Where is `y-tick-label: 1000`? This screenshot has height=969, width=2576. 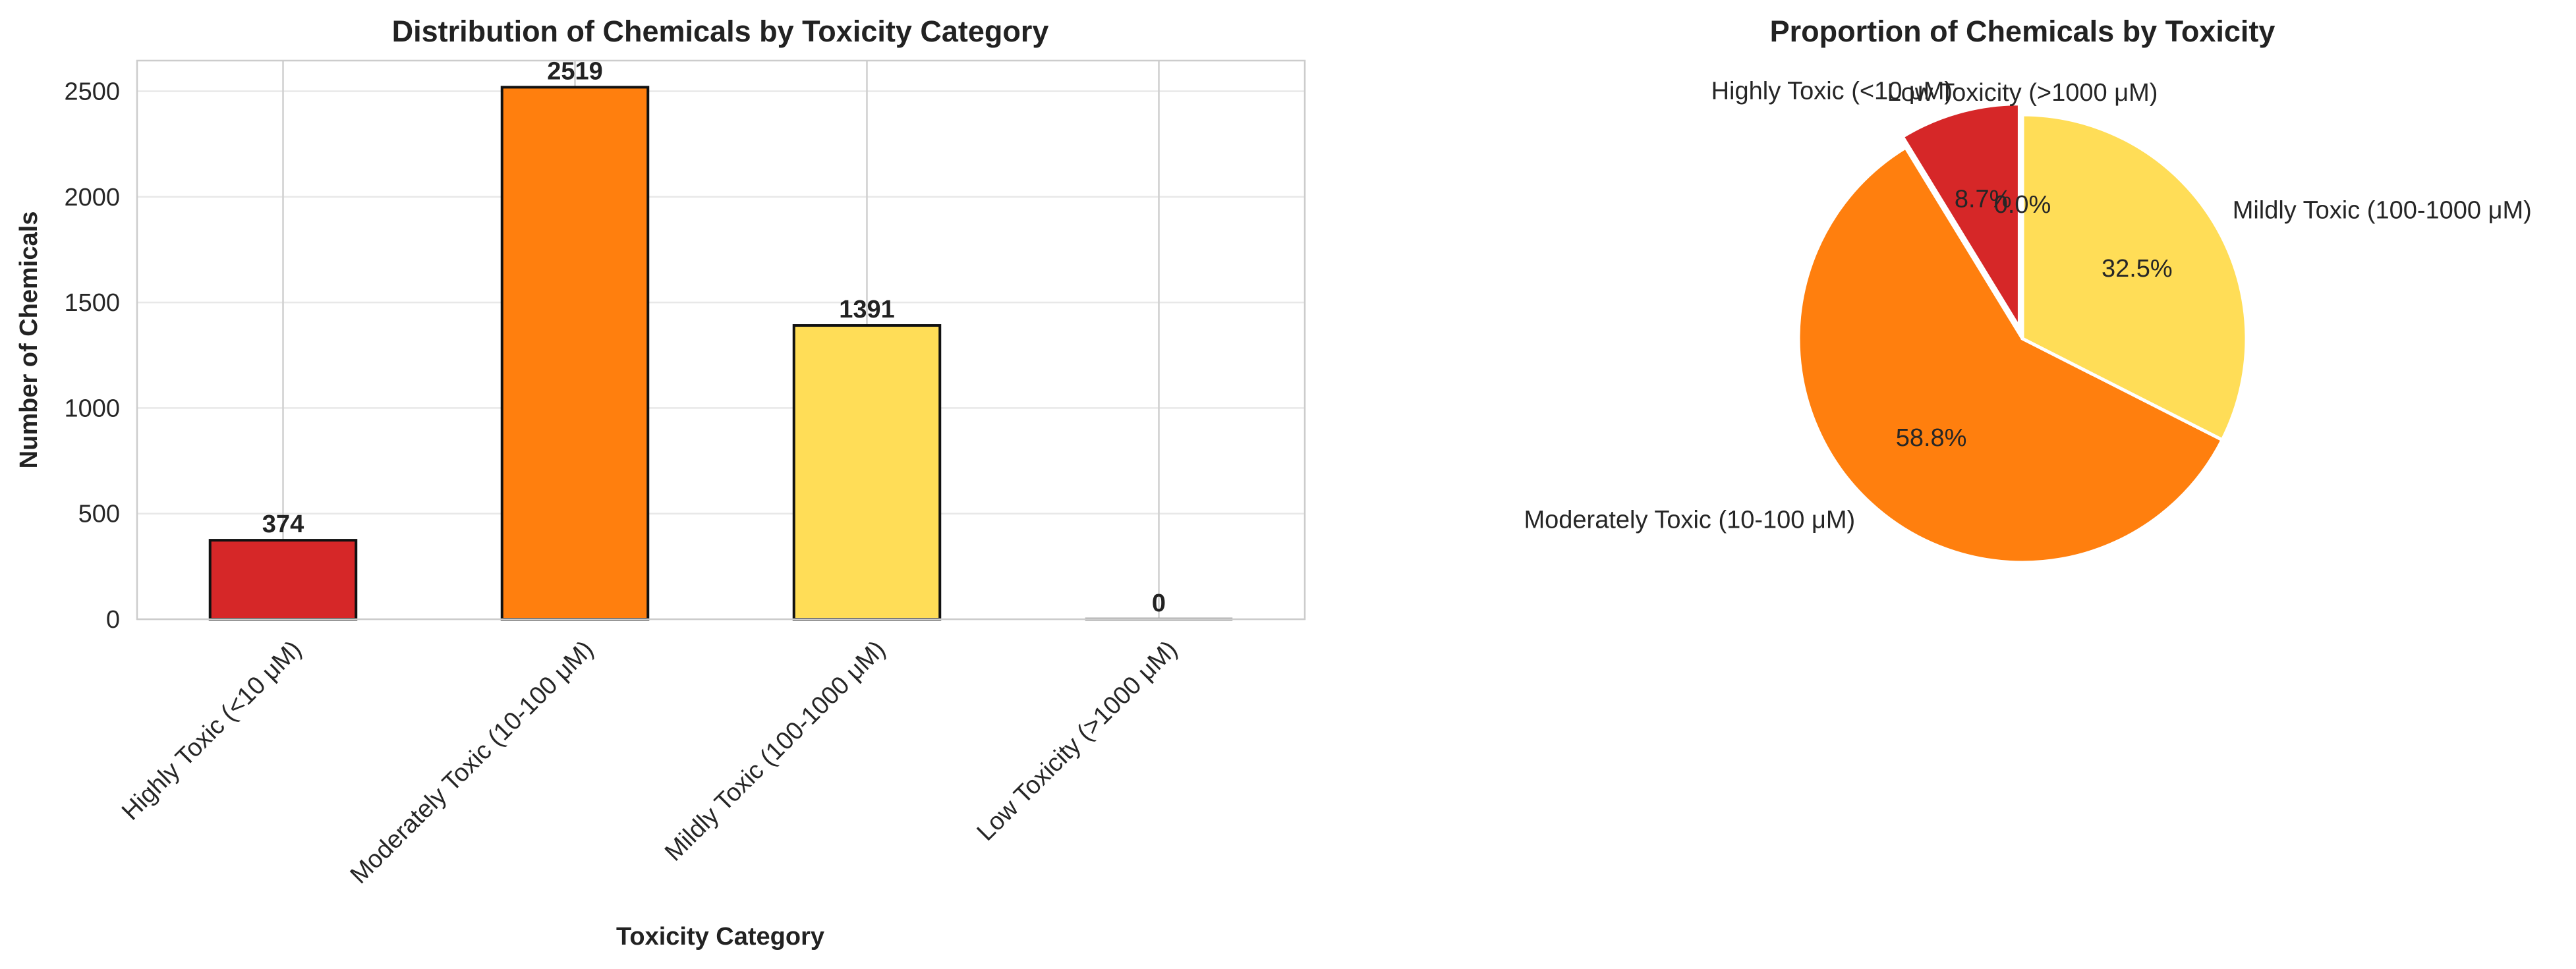 y-tick-label: 1000 is located at coordinates (92, 408).